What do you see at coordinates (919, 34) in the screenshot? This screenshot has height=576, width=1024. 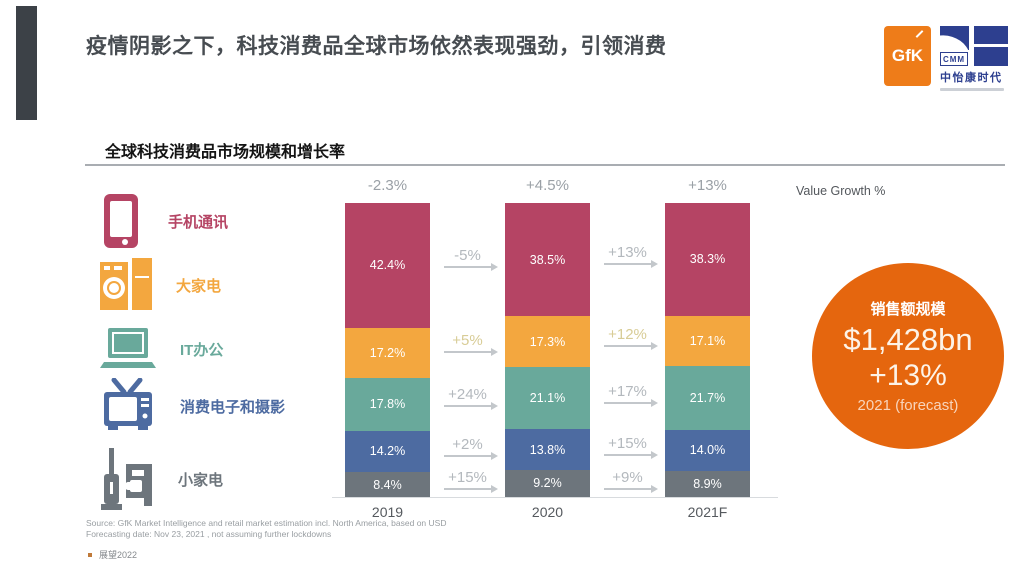 I see `gfk-logo-slash-icon` at bounding box center [919, 34].